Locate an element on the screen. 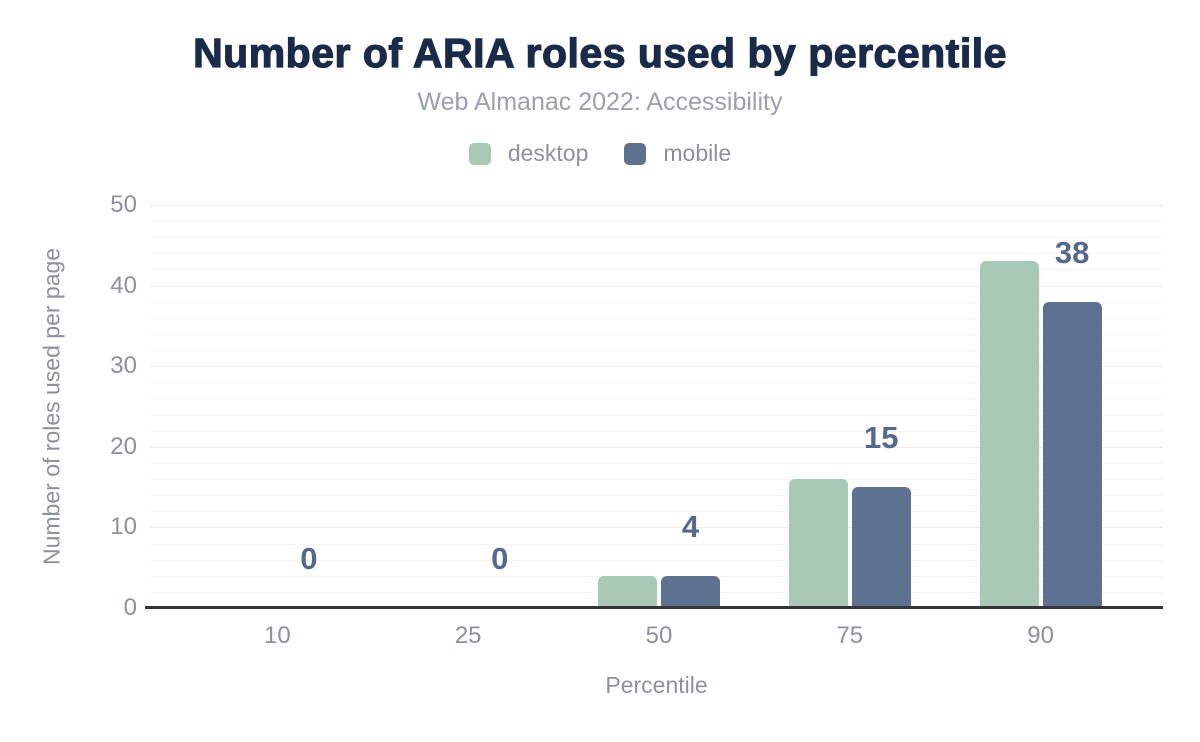  x-tick-label: 50 is located at coordinates (659, 635).